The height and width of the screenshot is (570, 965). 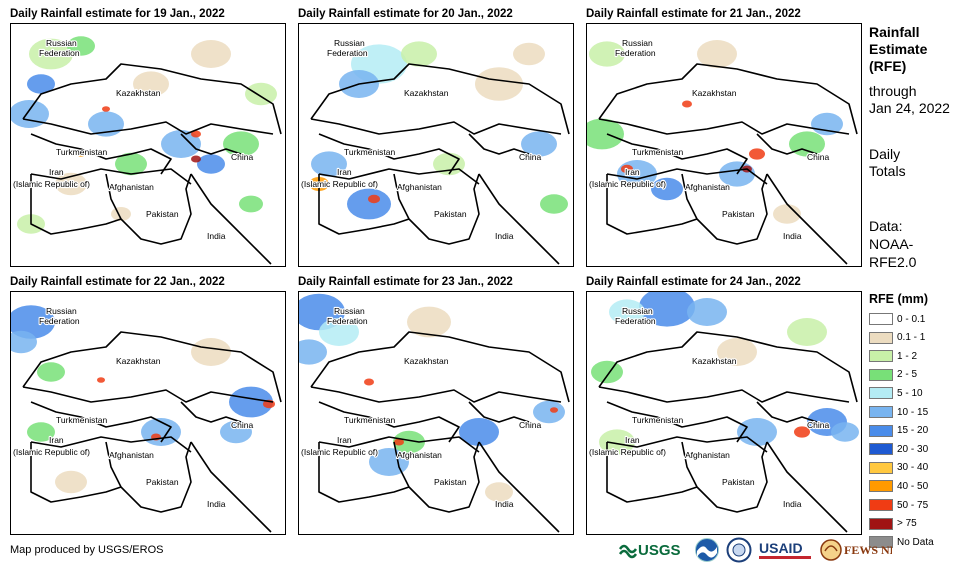 What do you see at coordinates (898, 49) in the screenshot?
I see `side-title: Rainfall Estimate (RFE)` at bounding box center [898, 49].